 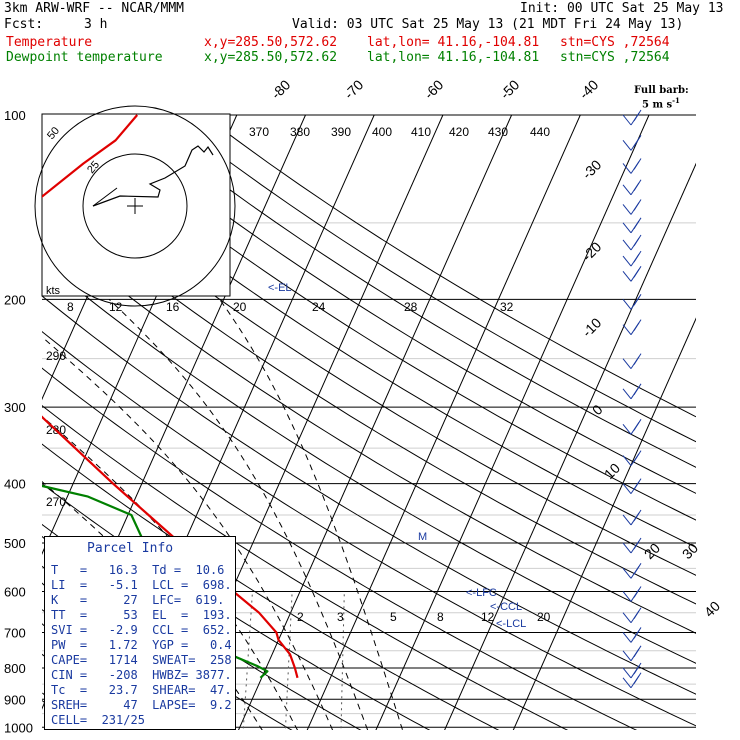 What do you see at coordinates (141, 675) in the screenshot?
I see `parcel-row: CIN = -208 HWBZ= 3877.` at bounding box center [141, 675].